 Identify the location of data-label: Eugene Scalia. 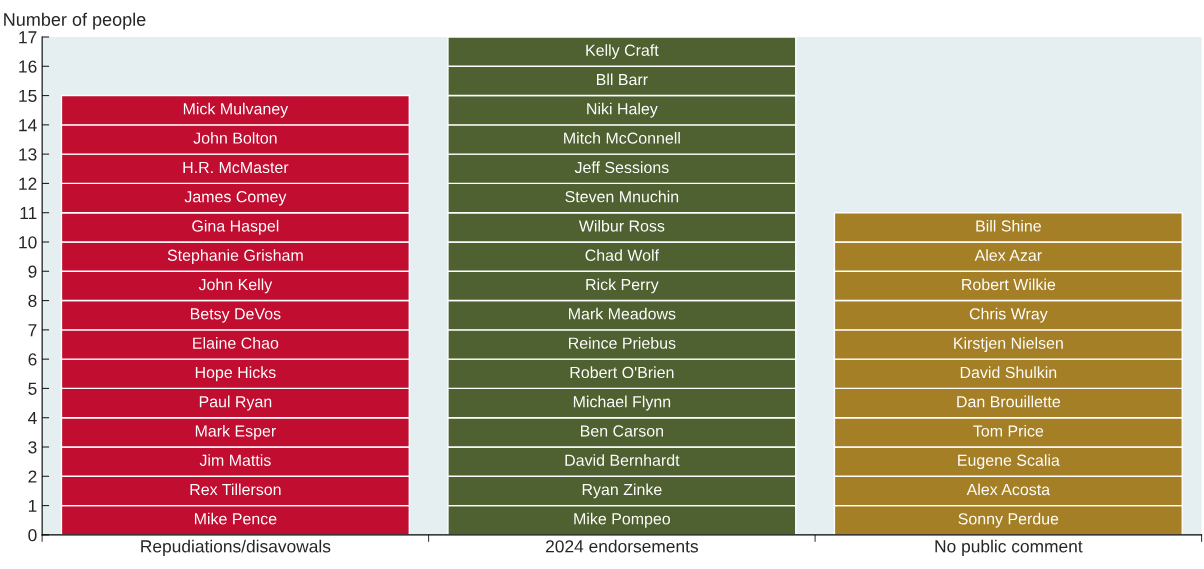
(1009, 462).